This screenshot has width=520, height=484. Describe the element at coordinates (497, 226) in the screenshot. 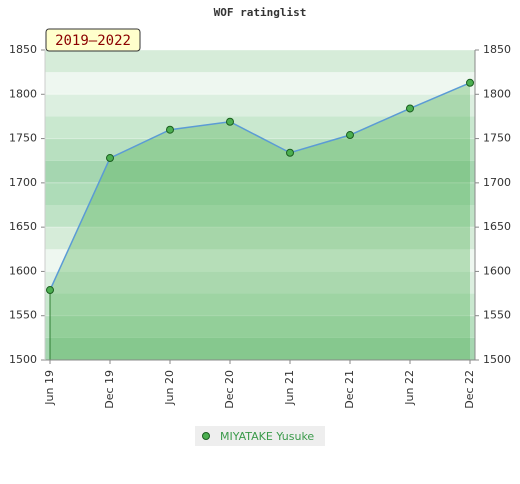

I see `y2-tick-label: 1650` at that location.